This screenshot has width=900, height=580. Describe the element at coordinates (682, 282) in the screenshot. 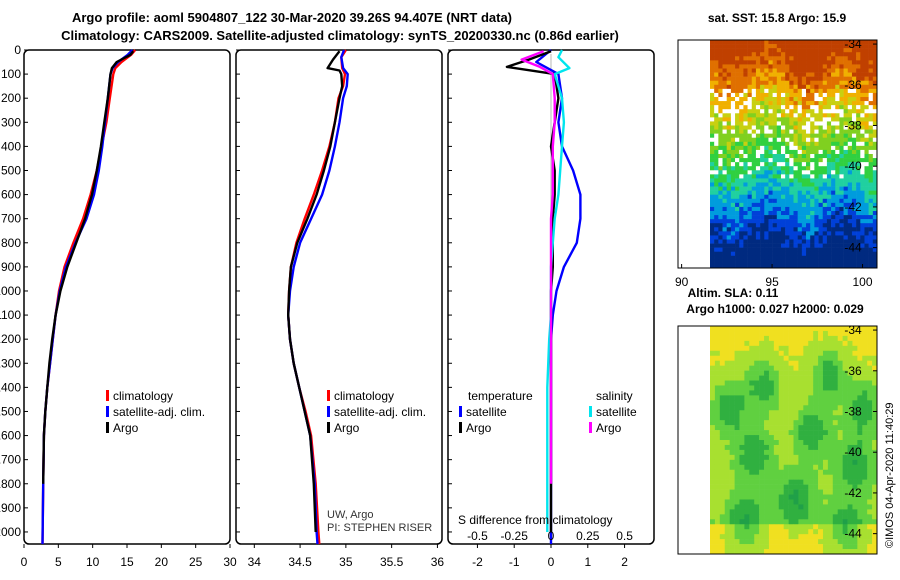

I see `sst-x-tick-label: 90` at that location.